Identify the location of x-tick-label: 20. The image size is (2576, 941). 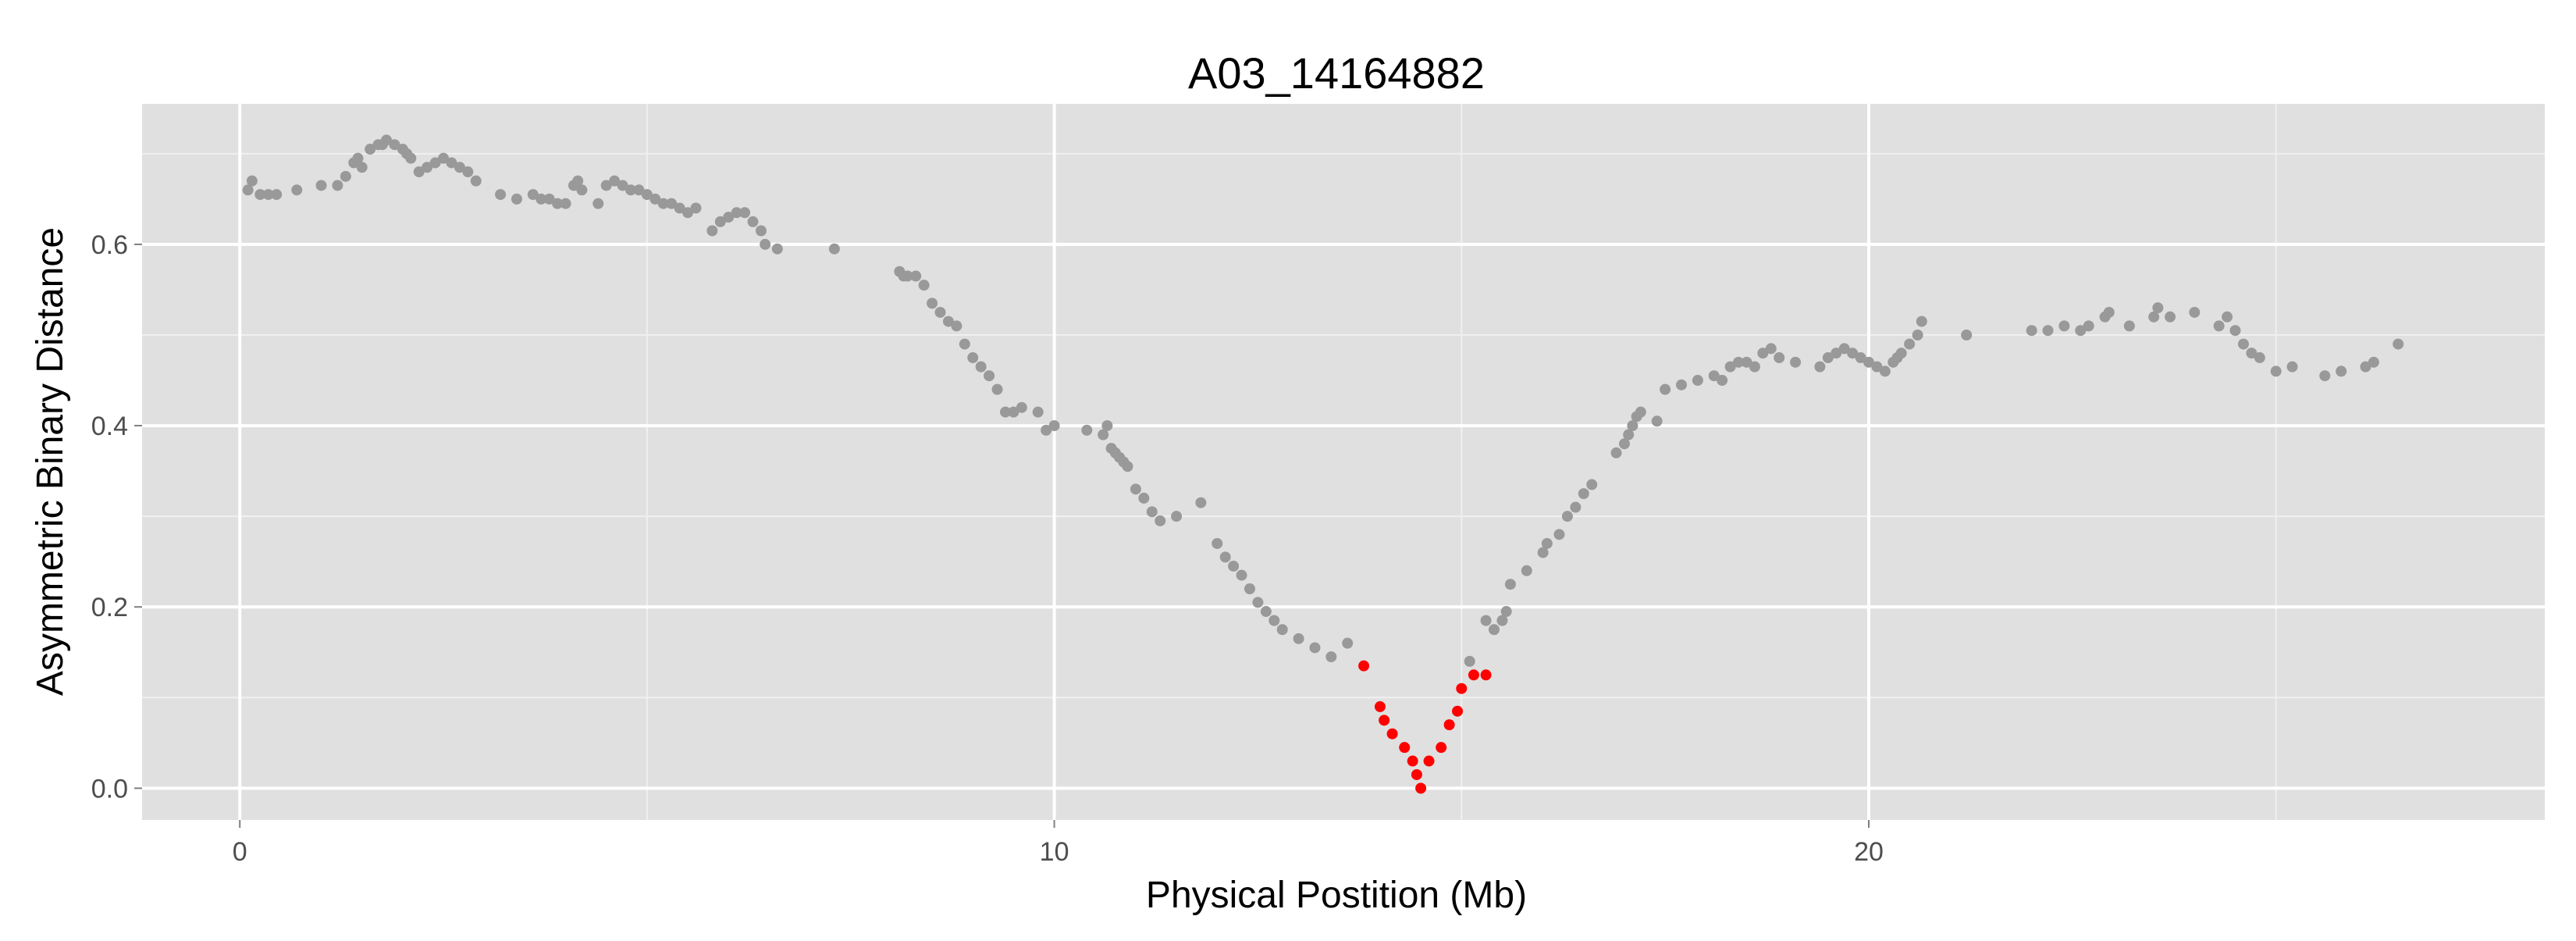
(1869, 852).